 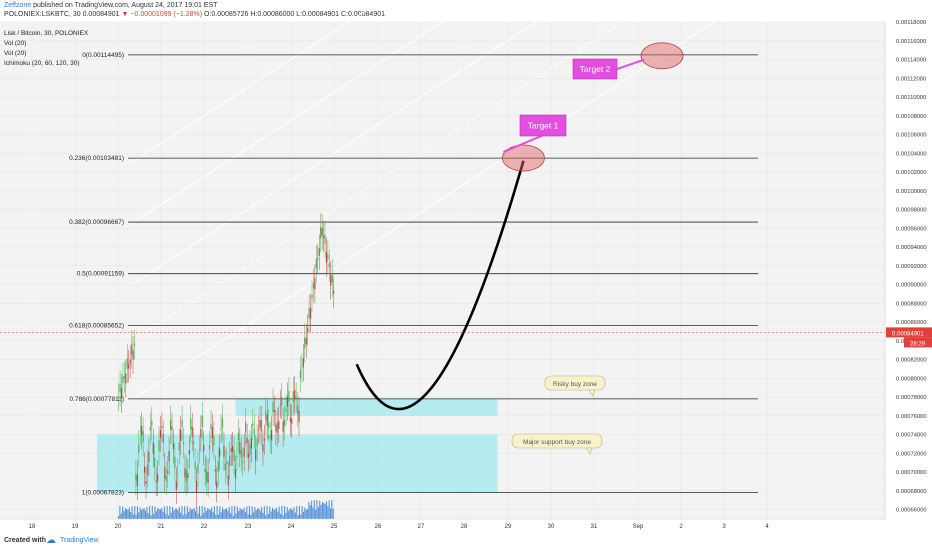 What do you see at coordinates (911, 136) in the screenshot?
I see `price-tick-label: 0.00106000` at bounding box center [911, 136].